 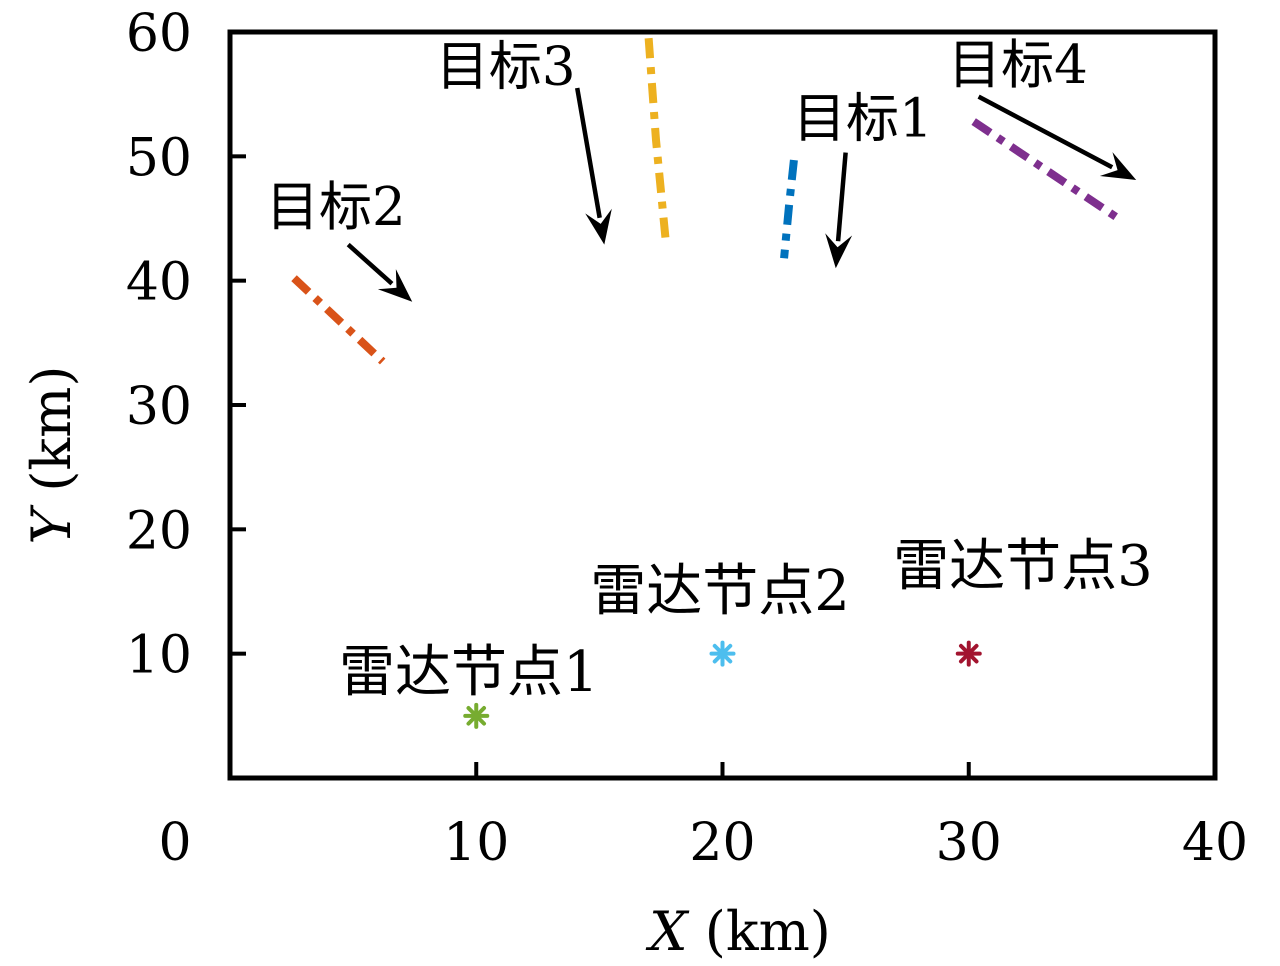 What do you see at coordinates (159, 158) in the screenshot?
I see `y-tick-label: 50` at bounding box center [159, 158].